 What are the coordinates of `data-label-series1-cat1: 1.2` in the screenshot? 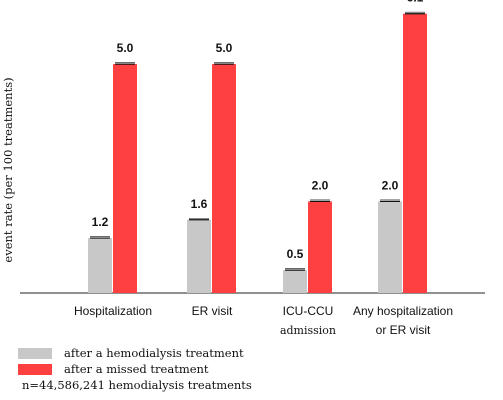 It's located at (100, 222).